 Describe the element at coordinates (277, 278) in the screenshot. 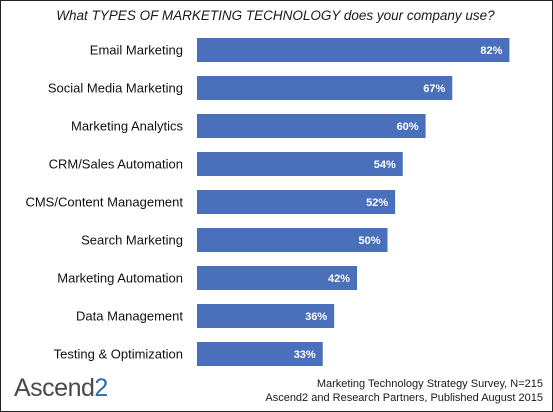

I see `bar-marketing-automation` at that location.